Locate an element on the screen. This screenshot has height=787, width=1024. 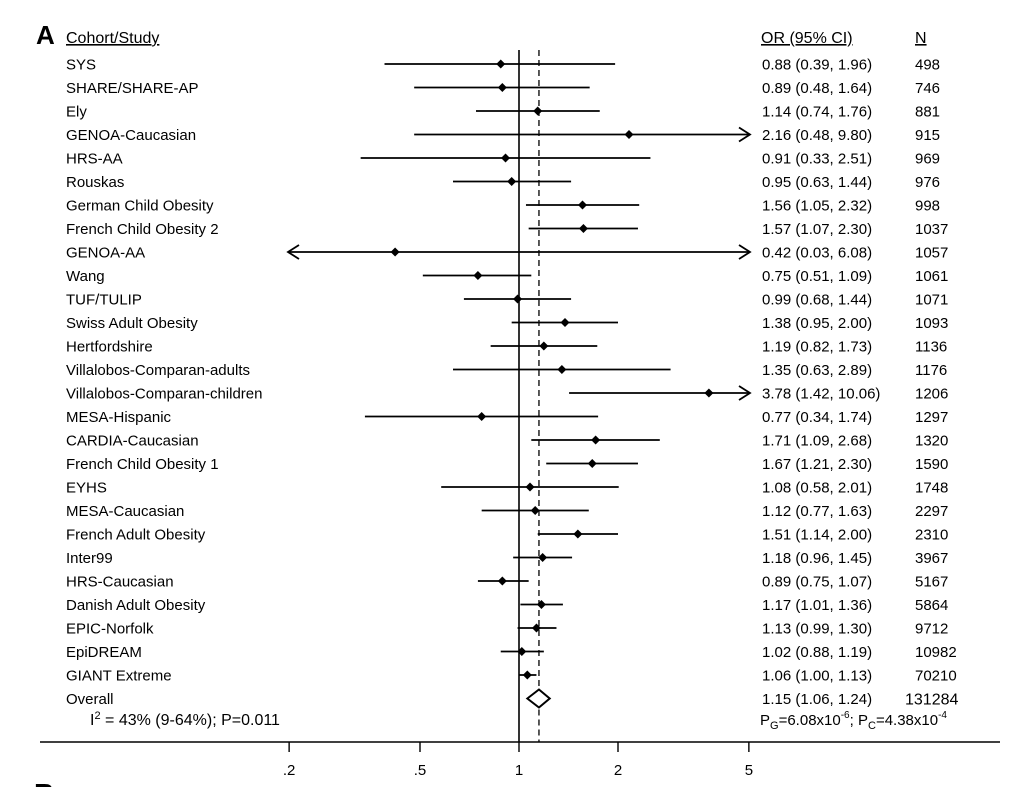
study-row: EPIC-Norfolk 1.13 (0.99, 1.30) 9712 is located at coordinates (507, 629).